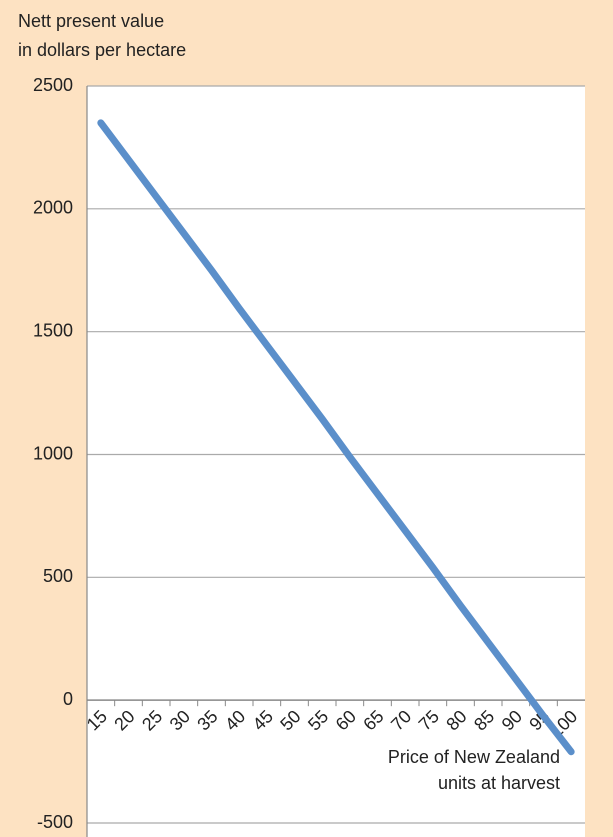  Describe the element at coordinates (58, 576) in the screenshot. I see `y-tick-label: 500` at that location.